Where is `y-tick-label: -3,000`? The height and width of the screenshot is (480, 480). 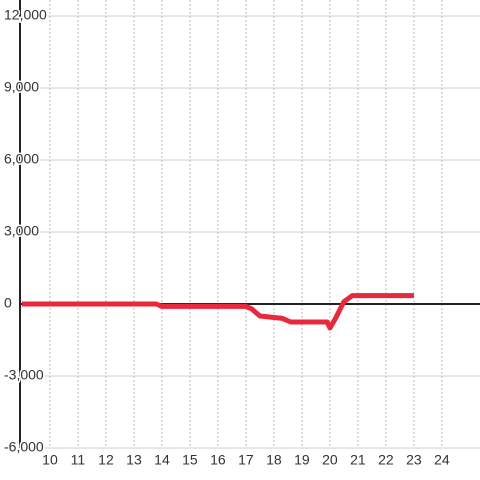 y-tick-label: -3,000 is located at coordinates (24, 375).